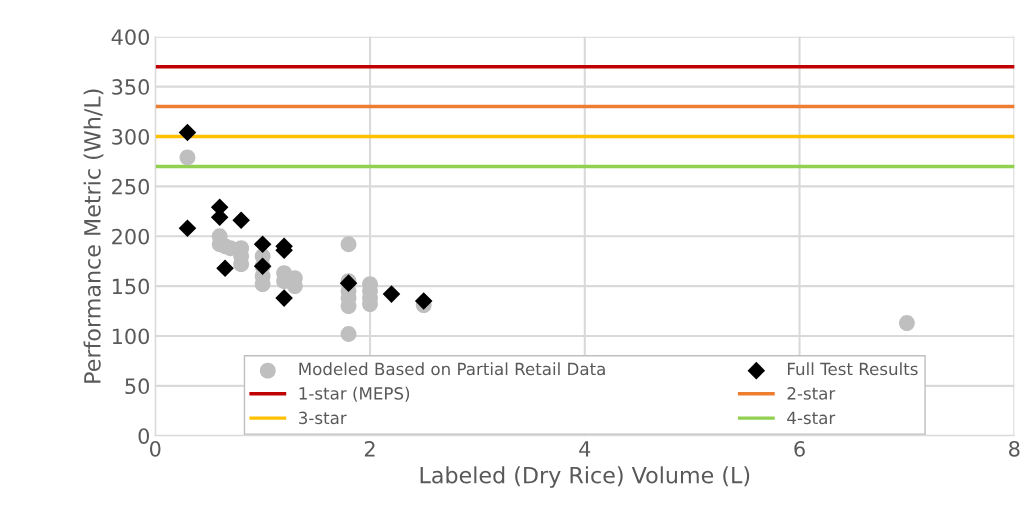  What do you see at coordinates (354, 394) in the screenshot?
I see `legend-label: 1-star (MEPS)` at bounding box center [354, 394].